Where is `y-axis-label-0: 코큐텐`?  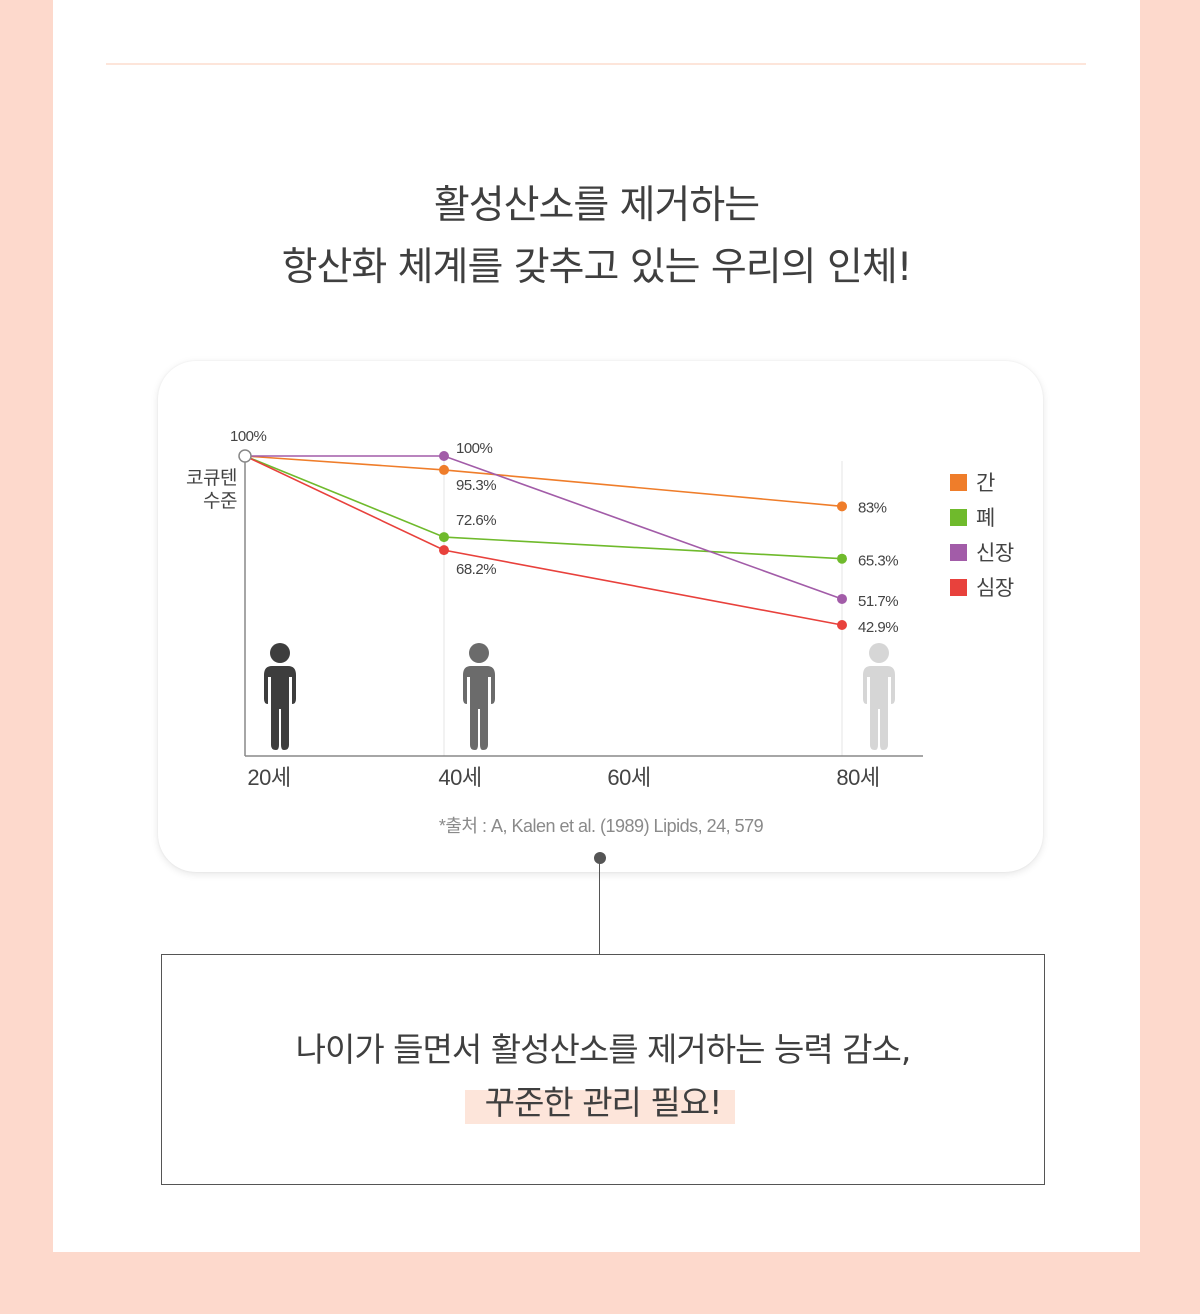
y-axis-label-0: 코큐텐 is located at coordinates (211, 478).